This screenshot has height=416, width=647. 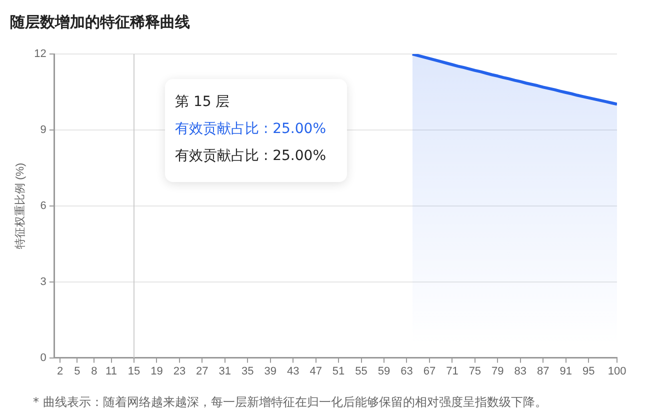 I want to click on x-tick-label: 31, so click(x=225, y=371).